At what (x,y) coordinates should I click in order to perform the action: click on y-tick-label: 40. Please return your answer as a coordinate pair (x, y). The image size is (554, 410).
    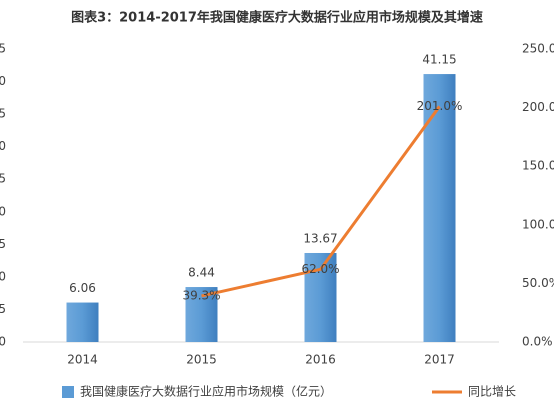
    Looking at the image, I should click on (3, 81).